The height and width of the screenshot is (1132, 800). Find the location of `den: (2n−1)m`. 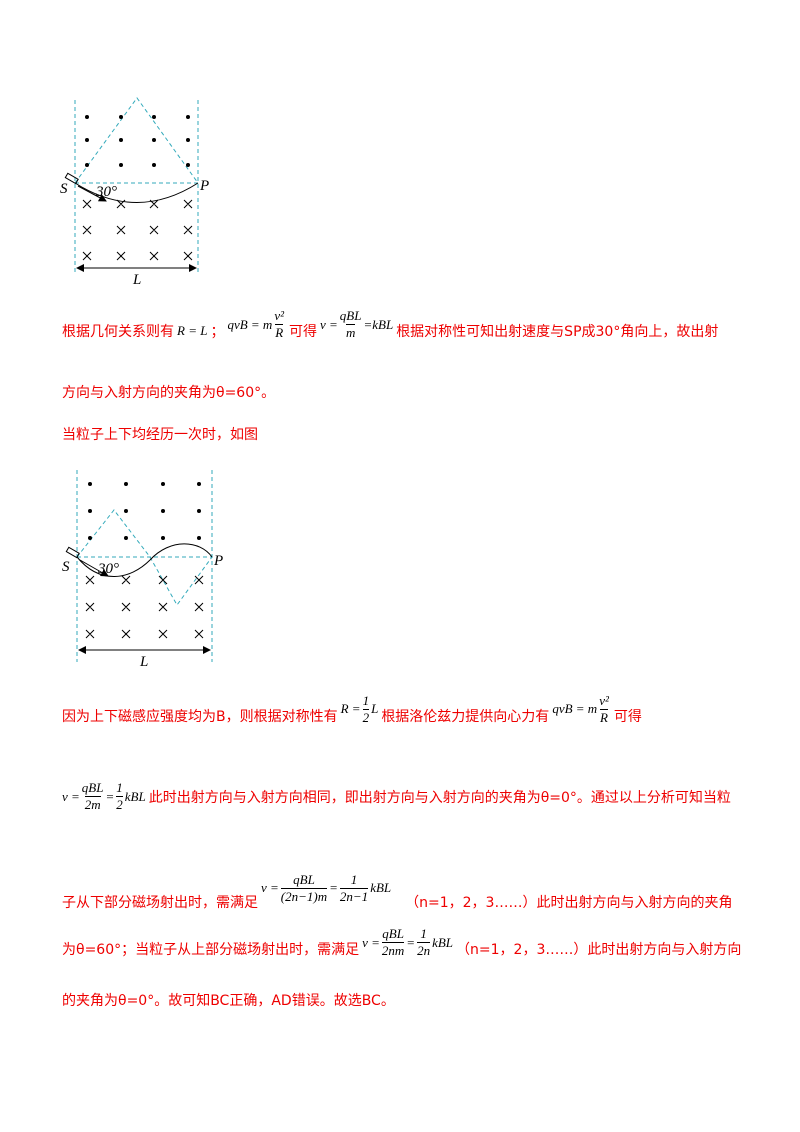

den: (2n−1)m is located at coordinates (304, 895).